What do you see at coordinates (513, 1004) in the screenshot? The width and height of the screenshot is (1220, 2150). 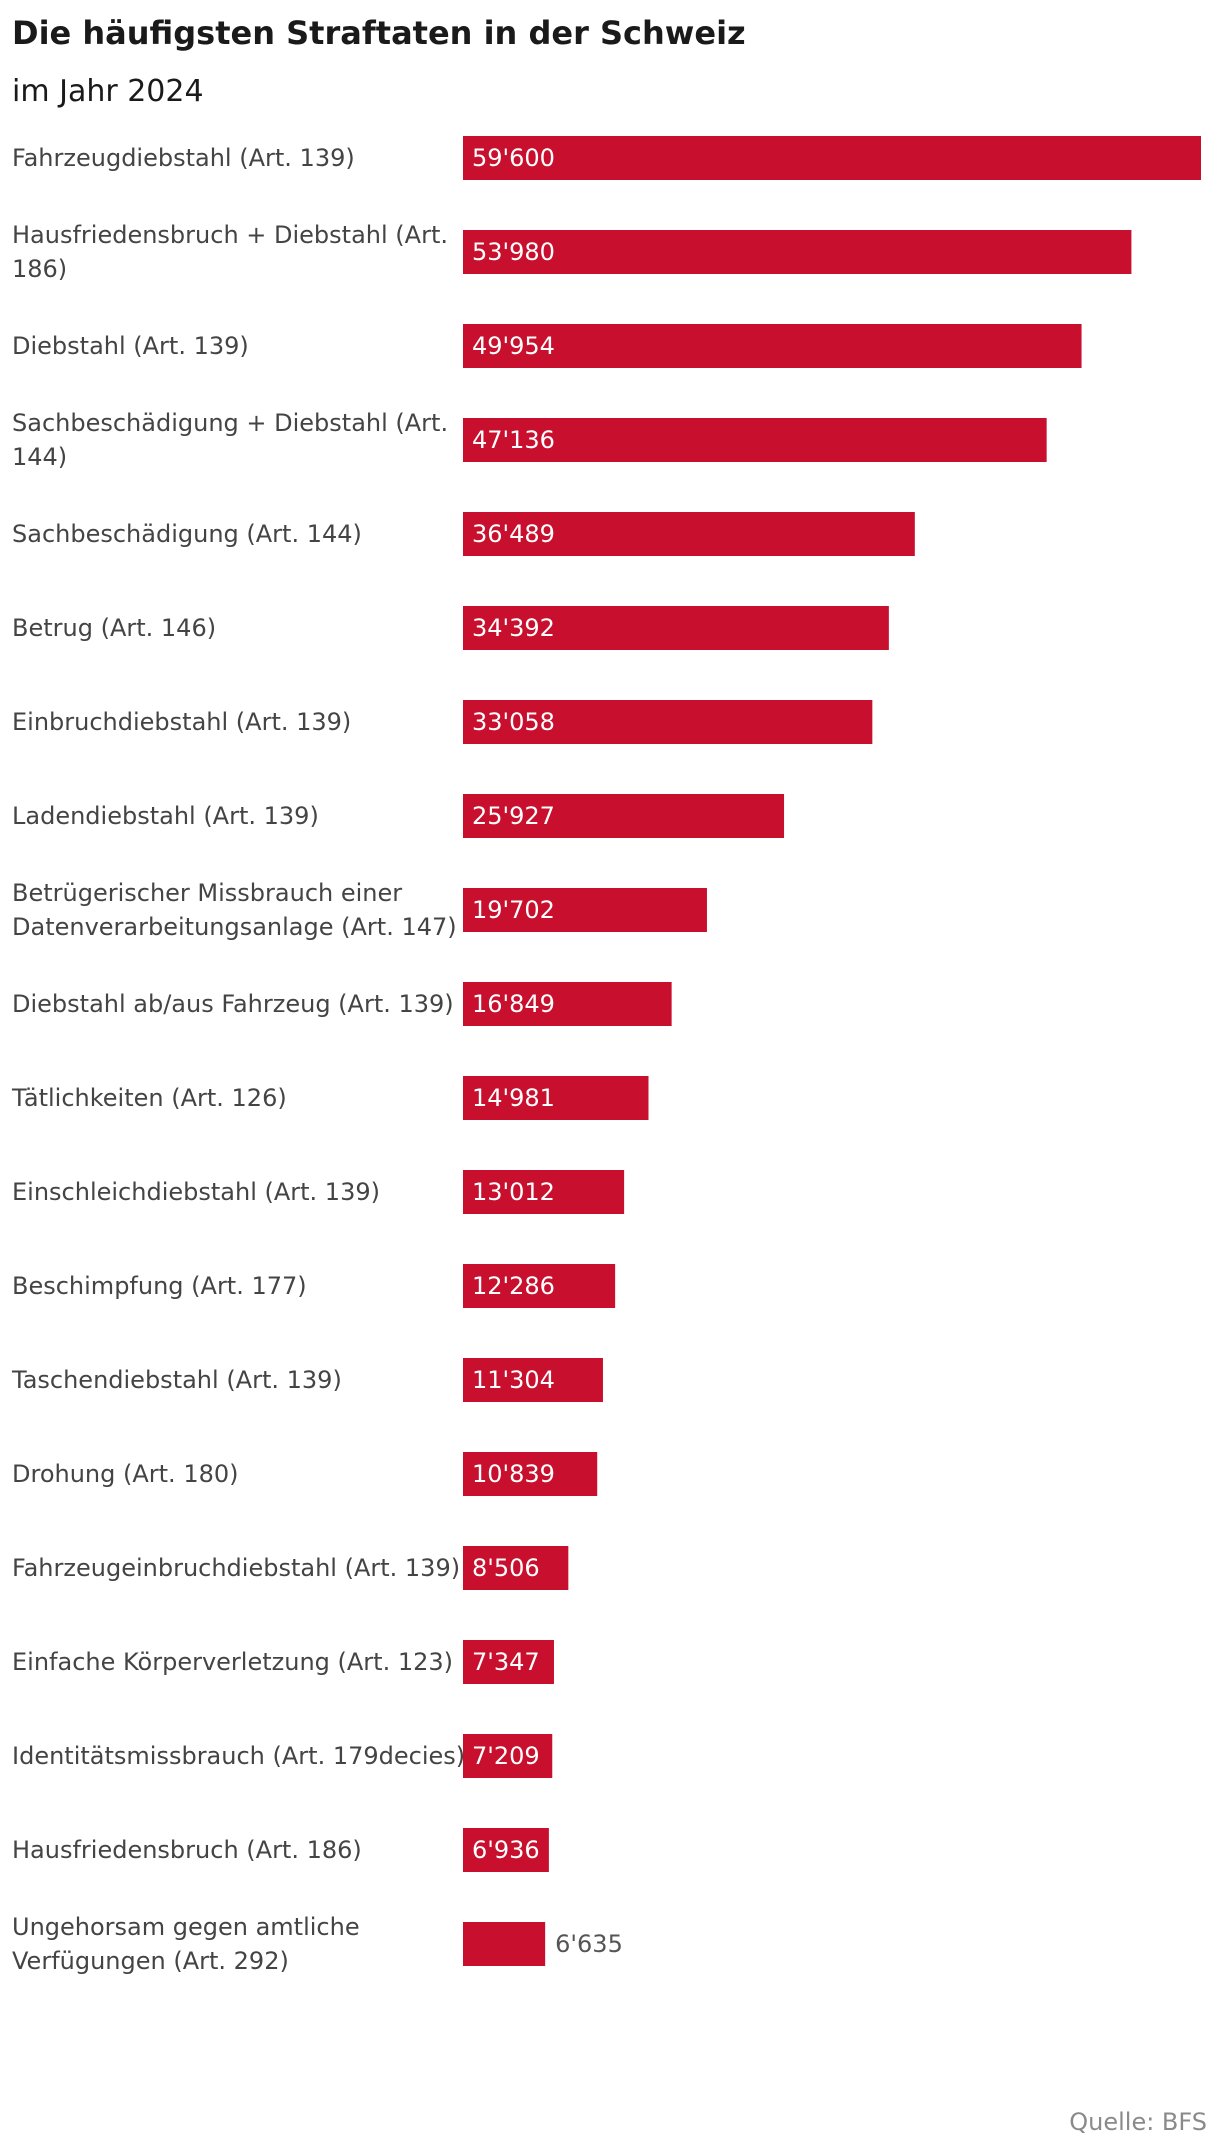 I see `bar-value-label: 16'849` at bounding box center [513, 1004].